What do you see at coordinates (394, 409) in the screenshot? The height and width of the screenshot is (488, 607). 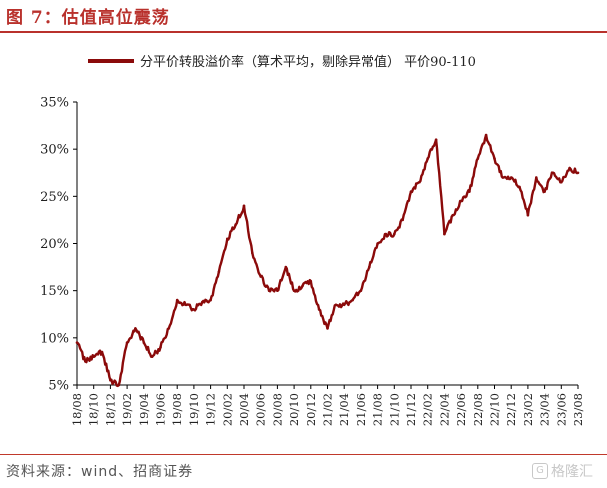 I see `x-tick-label: 21/10` at bounding box center [394, 409].